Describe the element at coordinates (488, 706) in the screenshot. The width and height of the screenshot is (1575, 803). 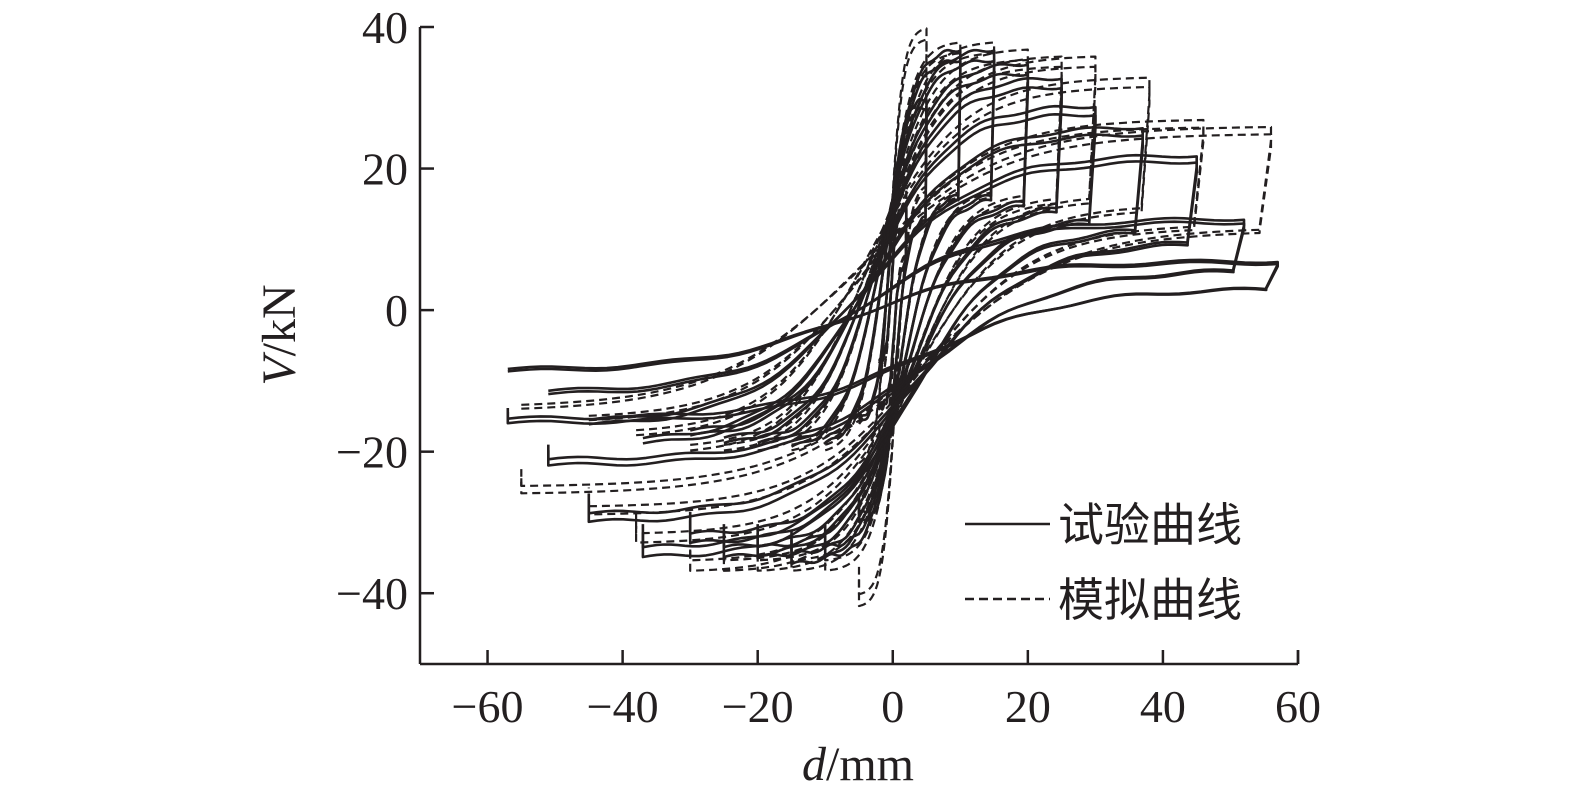
I see `x-tick-label: −60` at that location.